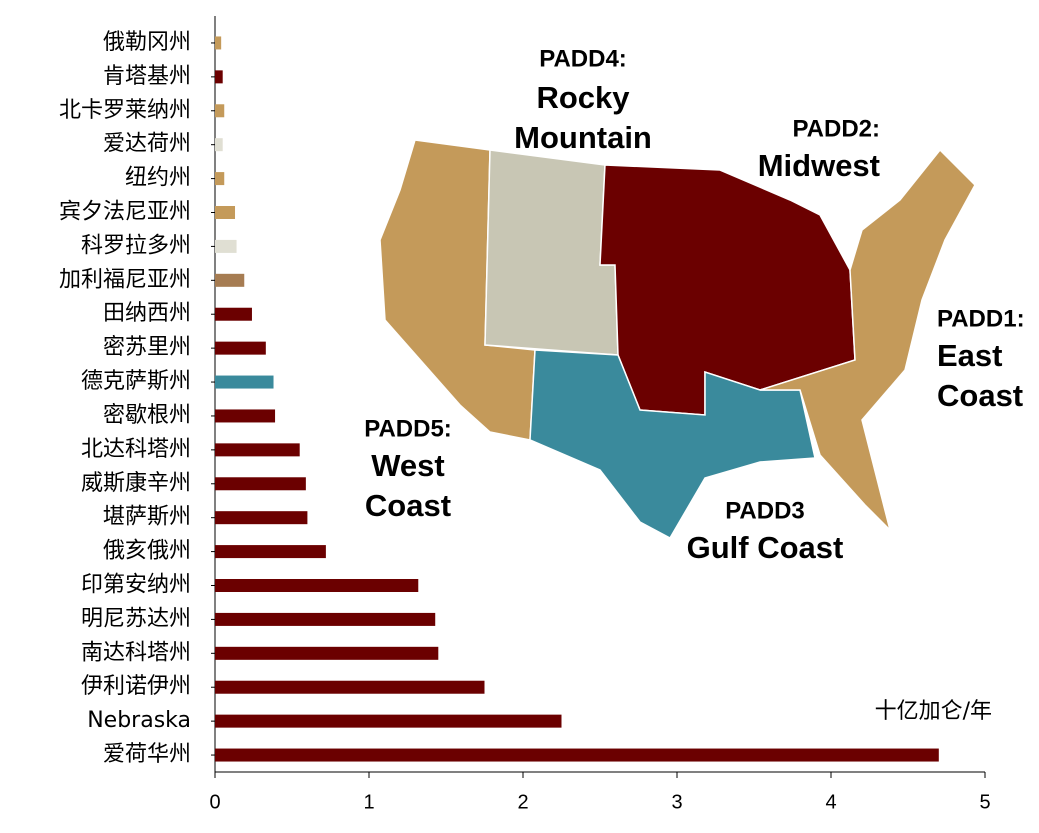 This screenshot has height=833, width=1039. What do you see at coordinates (139, 720) in the screenshot?
I see `y-tick-label: Nebraska` at bounding box center [139, 720].